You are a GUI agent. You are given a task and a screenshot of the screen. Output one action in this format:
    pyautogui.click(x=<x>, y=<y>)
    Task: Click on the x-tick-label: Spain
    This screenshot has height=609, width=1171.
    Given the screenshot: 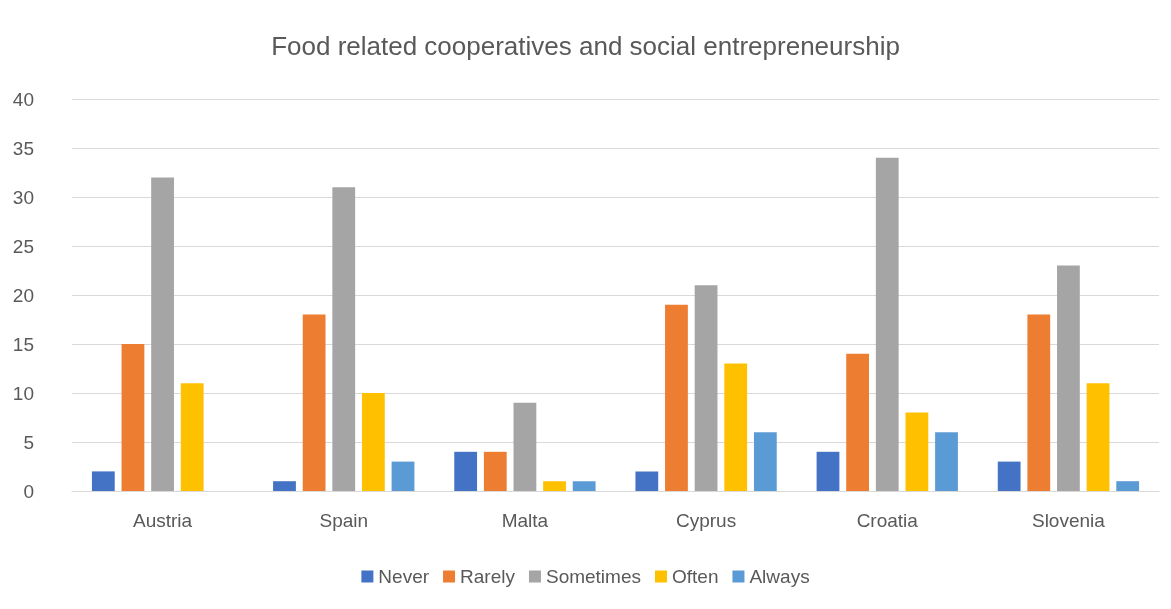 What is the action you would take?
    pyautogui.click(x=344, y=520)
    